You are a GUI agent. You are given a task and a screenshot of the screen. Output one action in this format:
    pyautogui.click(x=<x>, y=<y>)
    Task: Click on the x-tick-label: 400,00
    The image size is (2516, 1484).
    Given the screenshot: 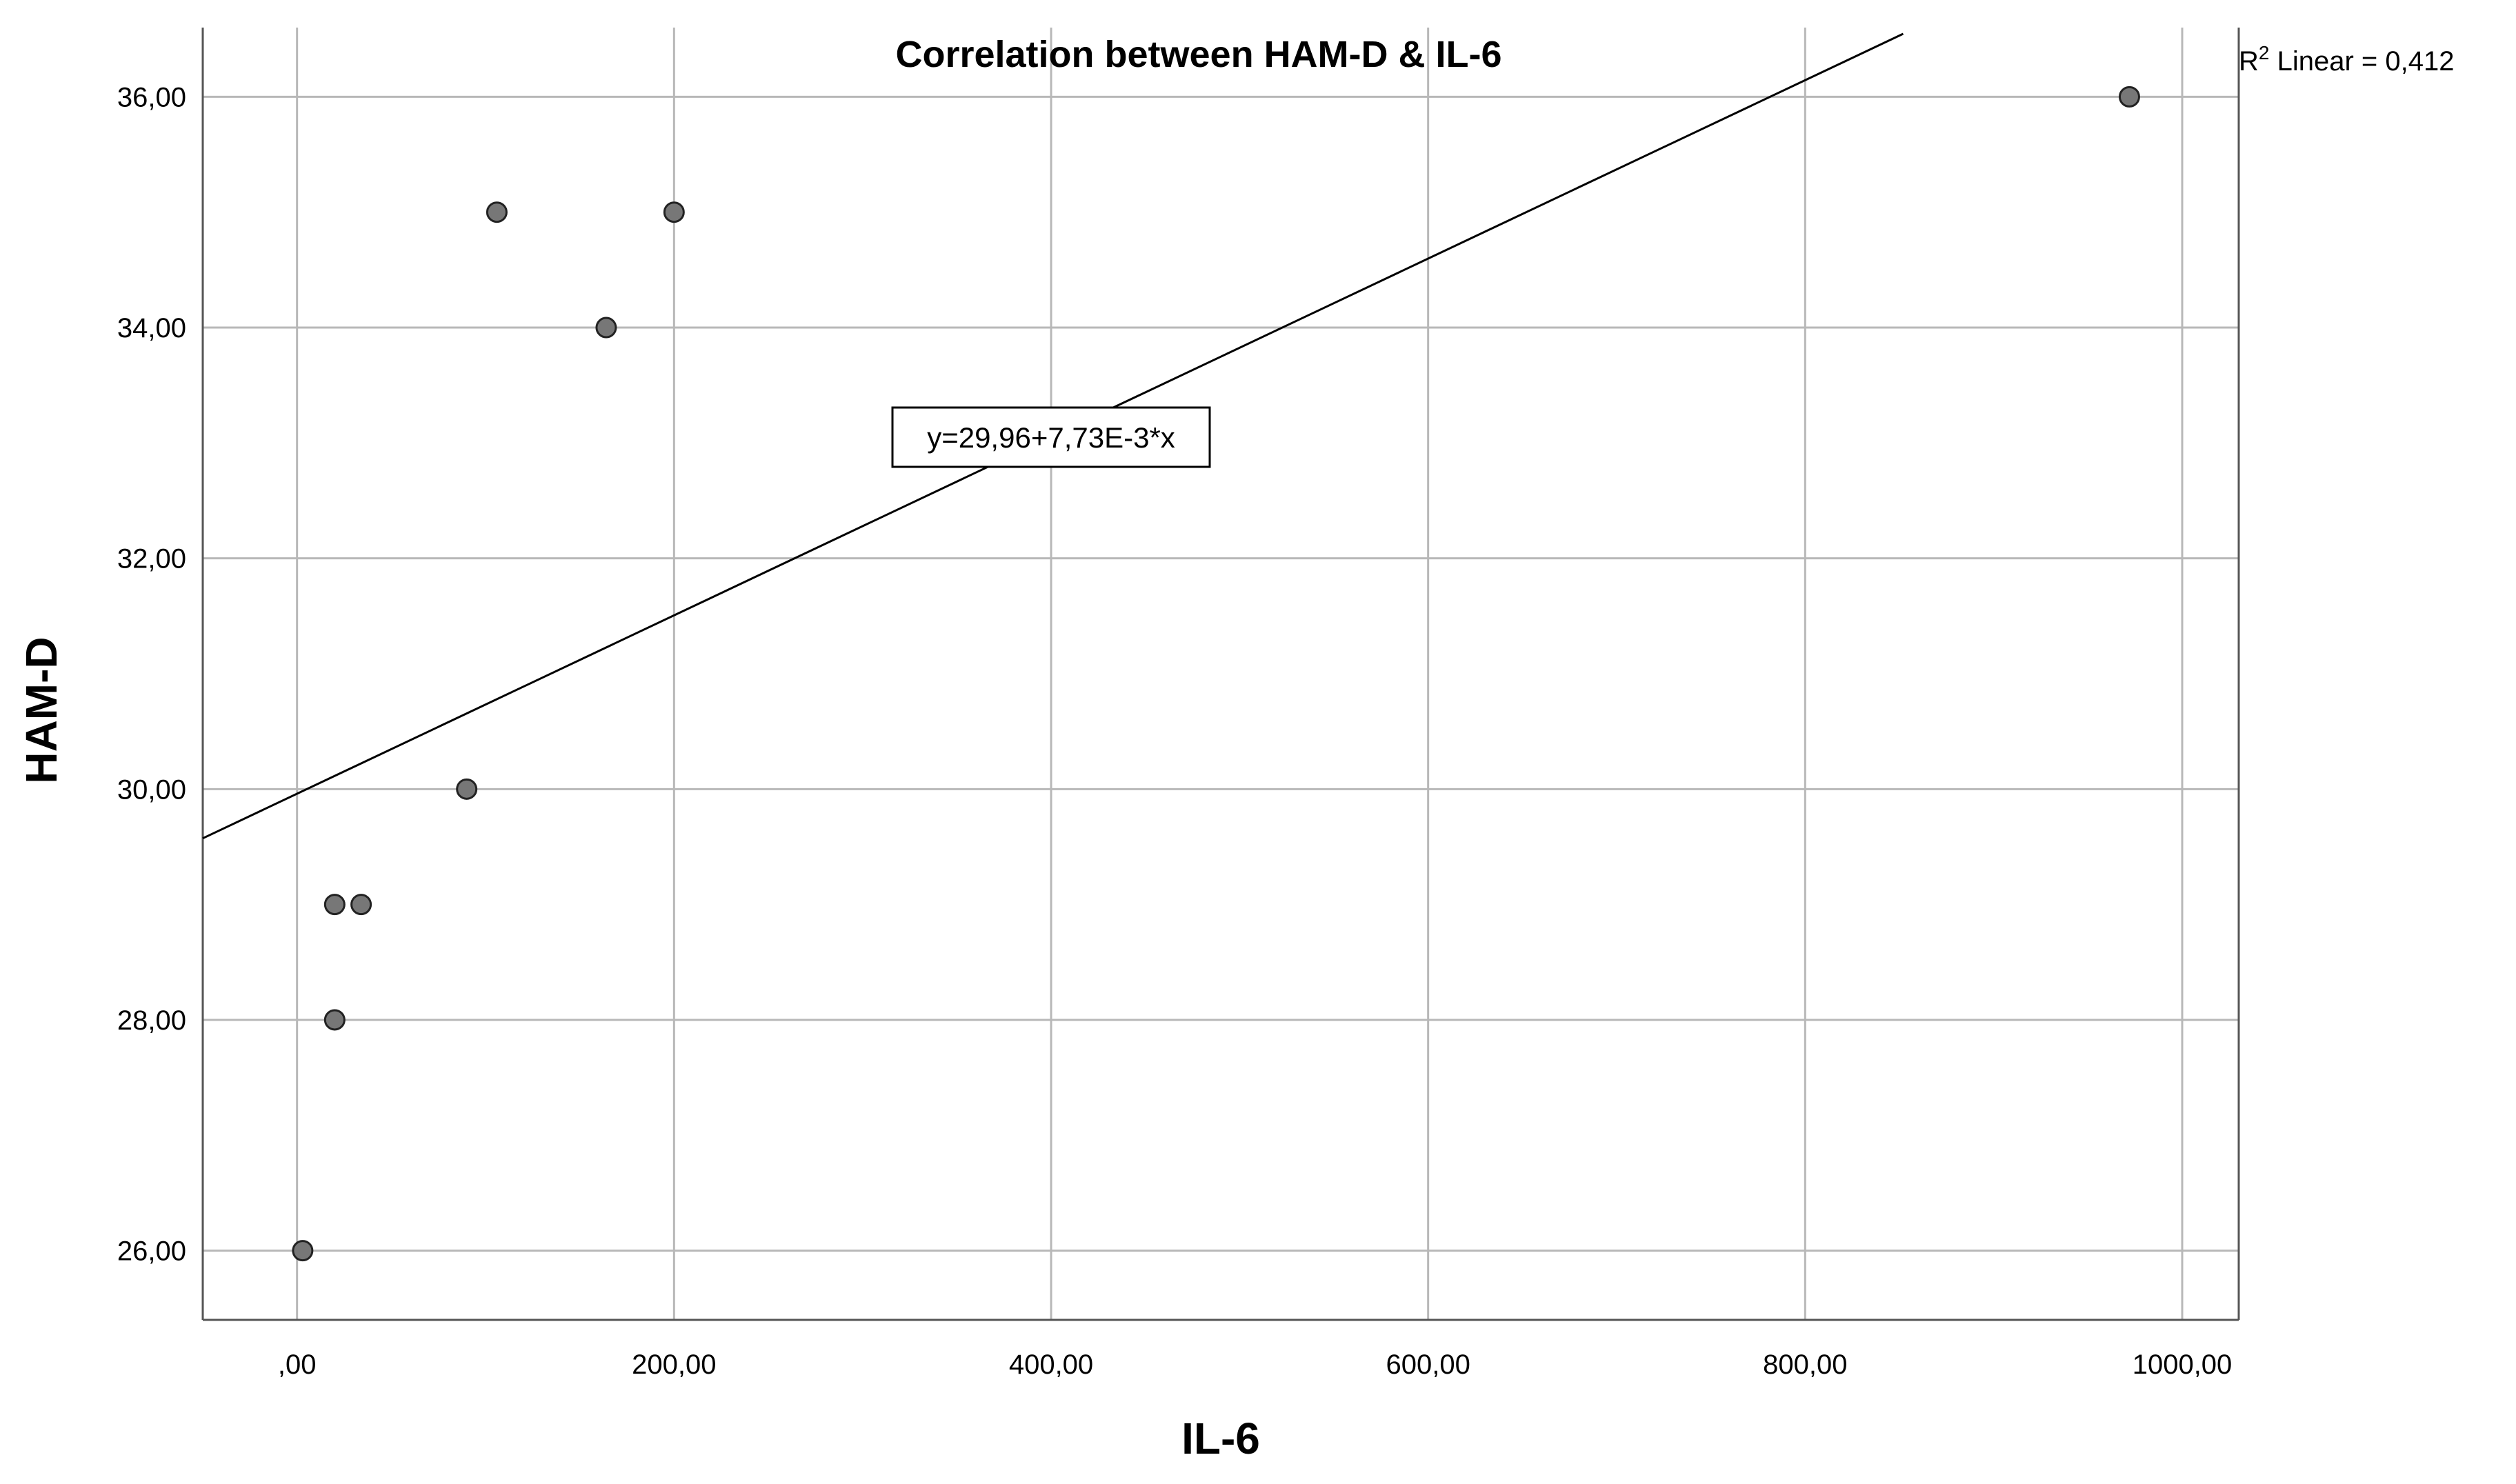 What is the action you would take?
    pyautogui.click(x=1051, y=1365)
    